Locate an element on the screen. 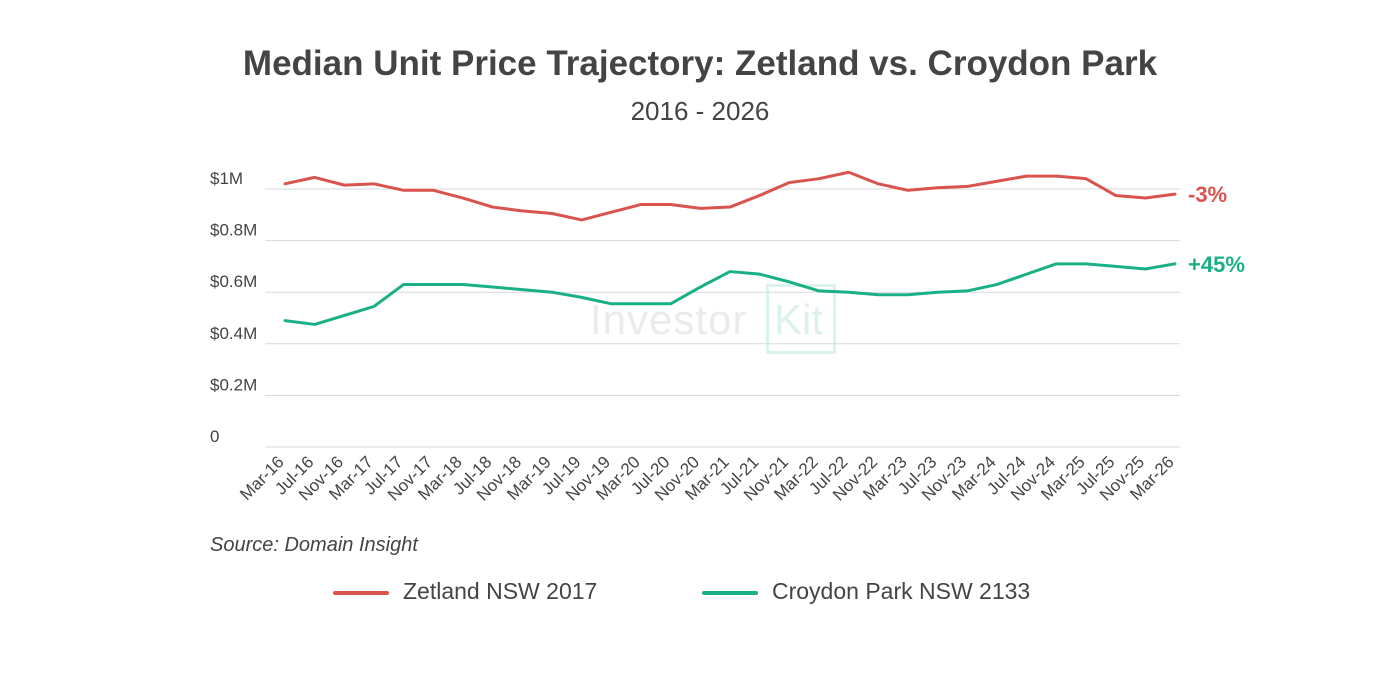 The image size is (1400, 675). chart-subtitle: 2016 - 2026 is located at coordinates (700, 111).